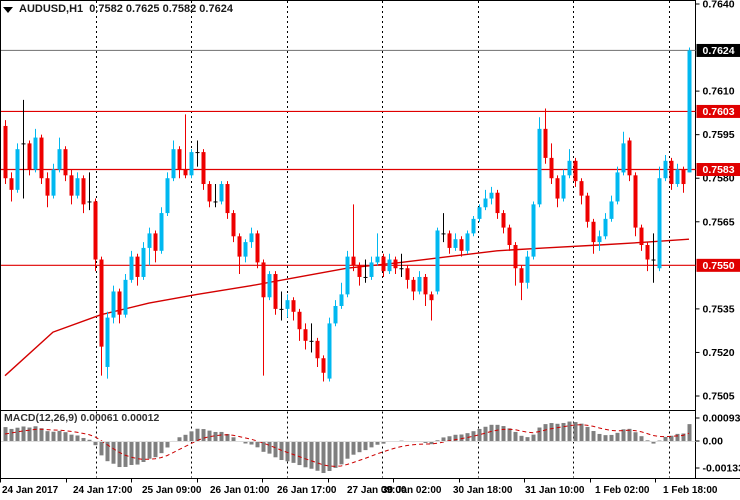  I want to click on price-axis-label: 0.7565, so click(719, 222).